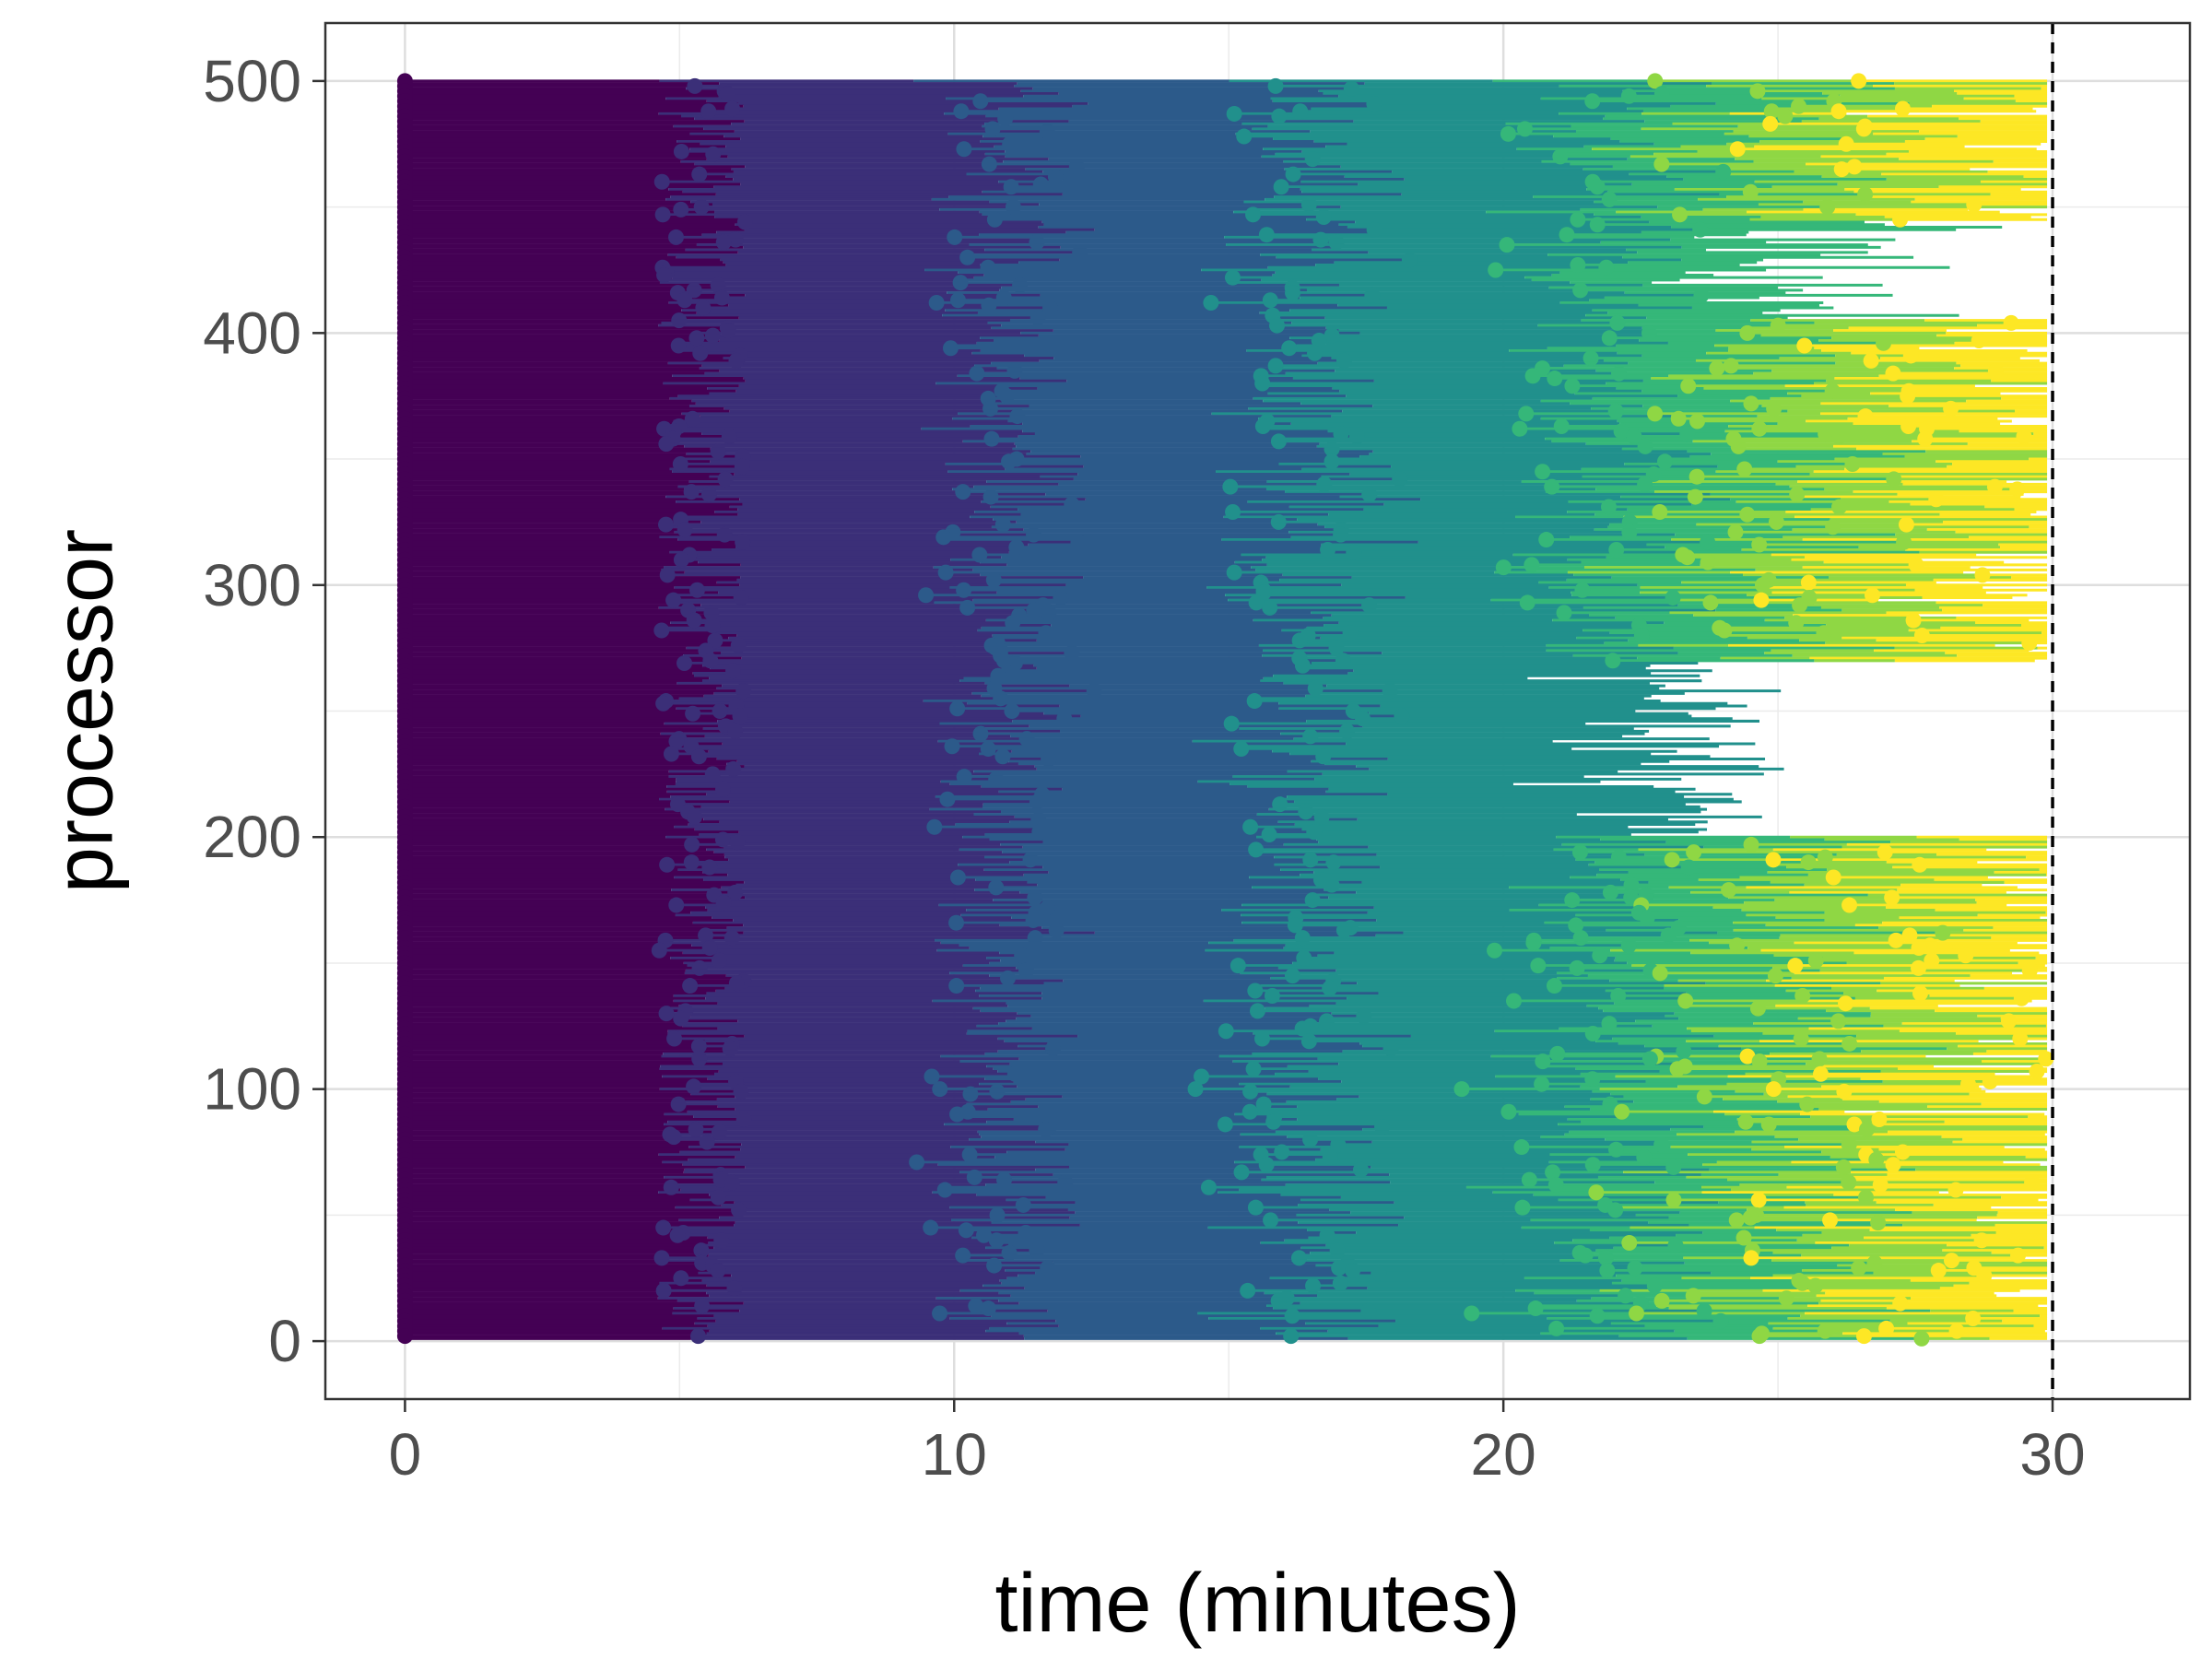  Describe the element at coordinates (284, 1341) in the screenshot. I see `y-tick-label: 0` at that location.